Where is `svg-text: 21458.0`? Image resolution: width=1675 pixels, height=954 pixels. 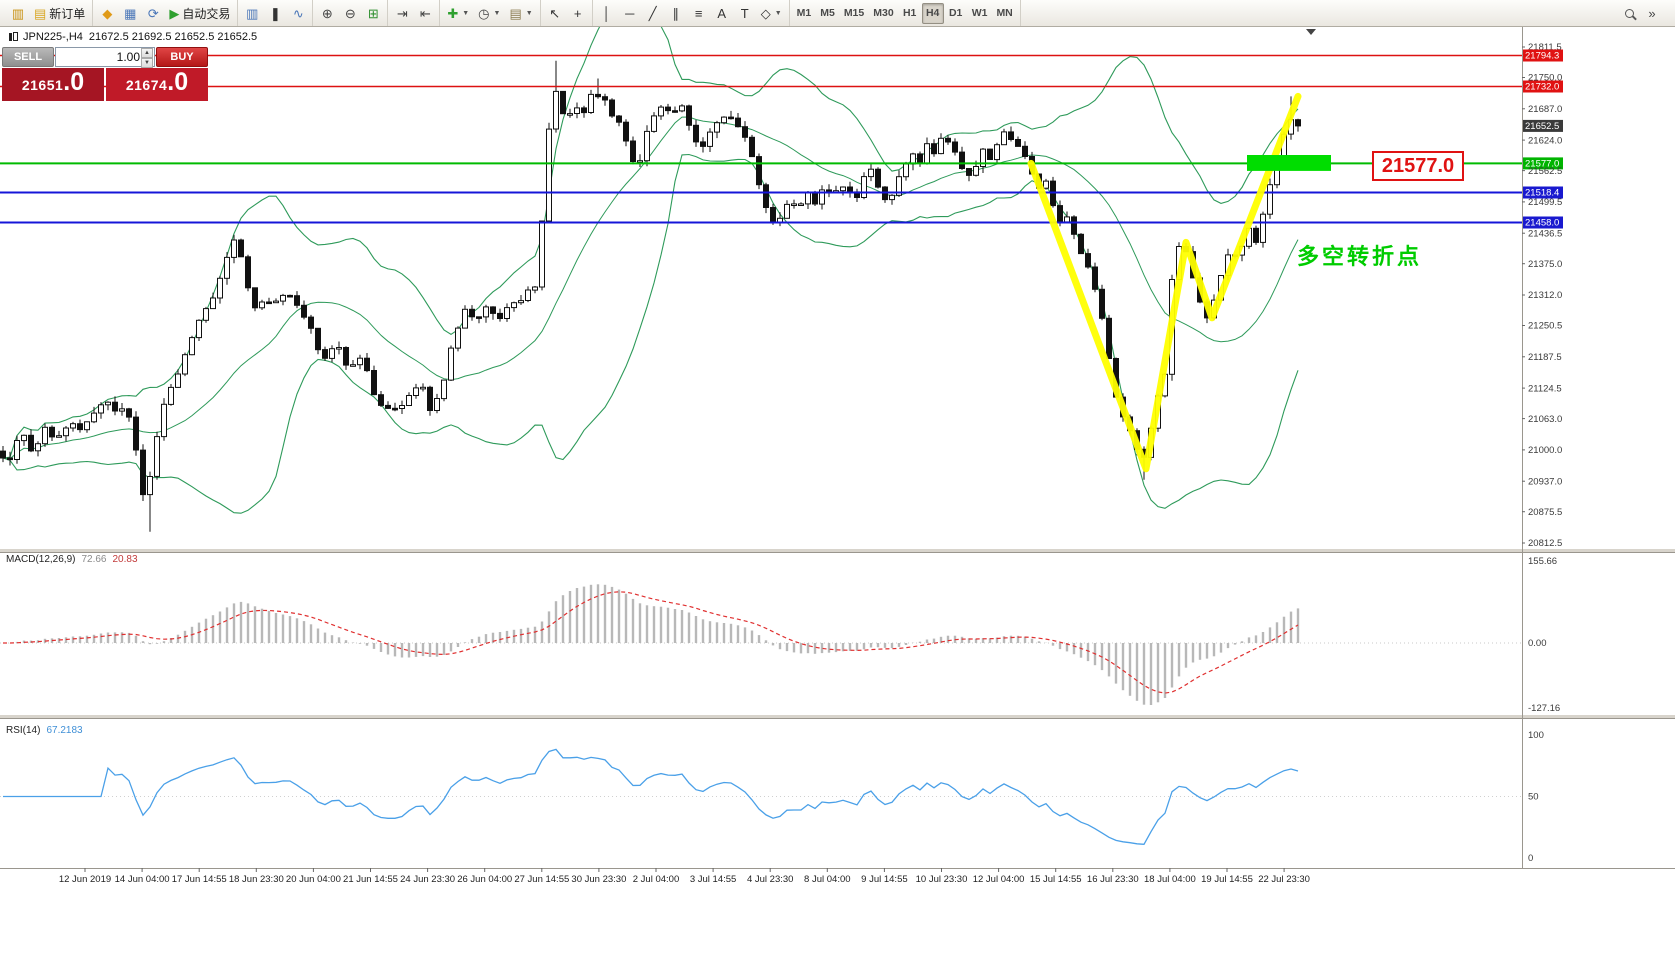
svg-text: 21458.0 is located at coordinates (1542, 223).